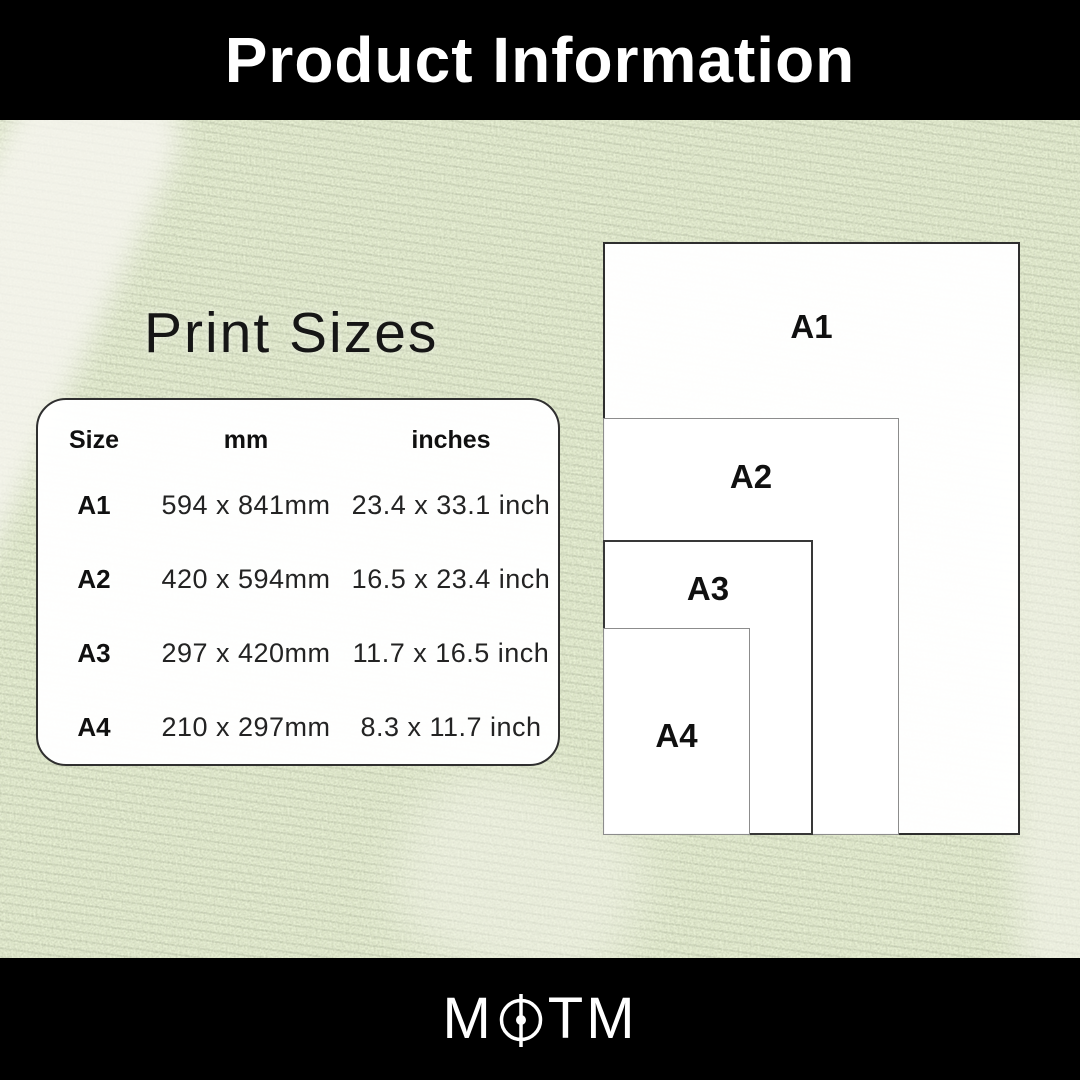 The width and height of the screenshot is (1080, 1080). Describe the element at coordinates (298, 440) in the screenshot. I see `table-header-row: Size mm inches` at that location.